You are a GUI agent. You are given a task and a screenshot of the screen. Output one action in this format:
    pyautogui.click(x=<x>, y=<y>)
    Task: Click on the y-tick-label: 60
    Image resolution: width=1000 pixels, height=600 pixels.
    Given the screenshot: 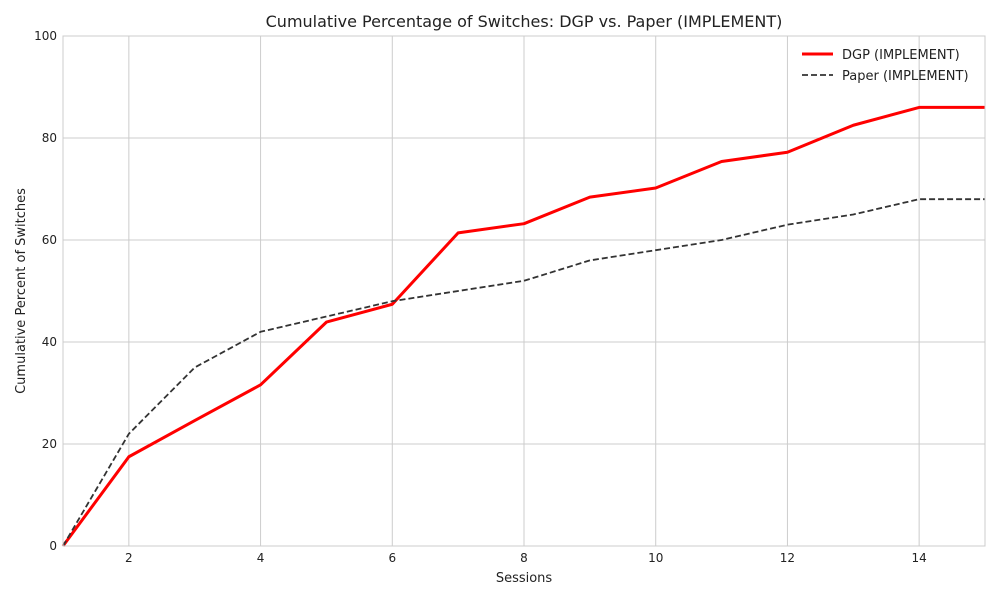 What is the action you would take?
    pyautogui.click(x=49, y=240)
    